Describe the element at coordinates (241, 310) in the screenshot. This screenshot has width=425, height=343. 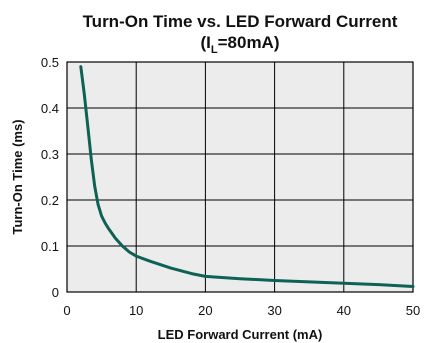
I see `x-tick-labels: 0 10 20 30 40 50` at that location.